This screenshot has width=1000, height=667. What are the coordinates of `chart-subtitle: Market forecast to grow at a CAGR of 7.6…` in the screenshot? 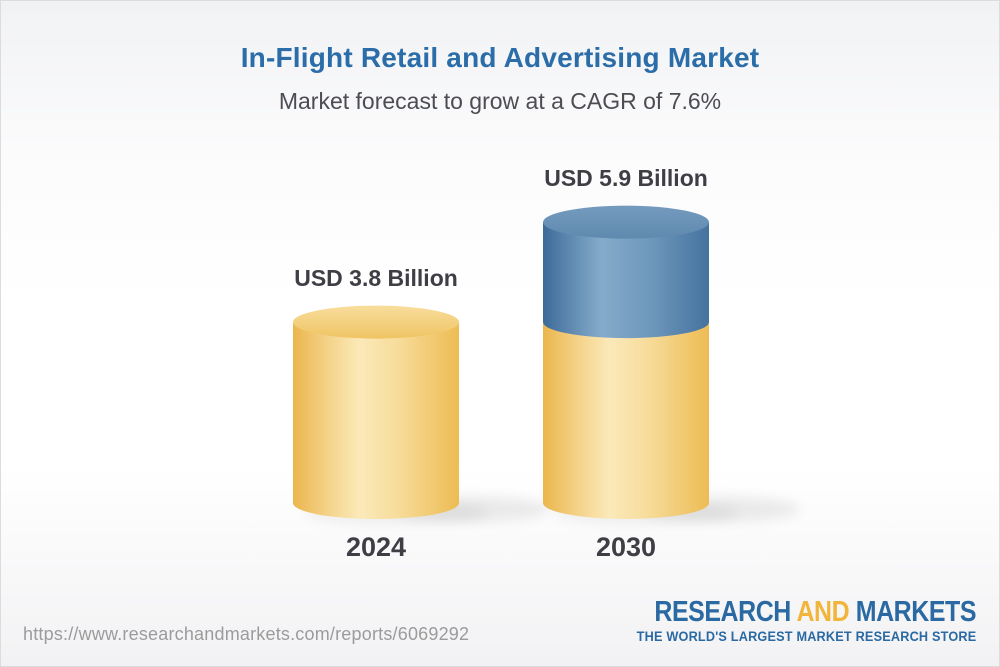 It's located at (500, 101).